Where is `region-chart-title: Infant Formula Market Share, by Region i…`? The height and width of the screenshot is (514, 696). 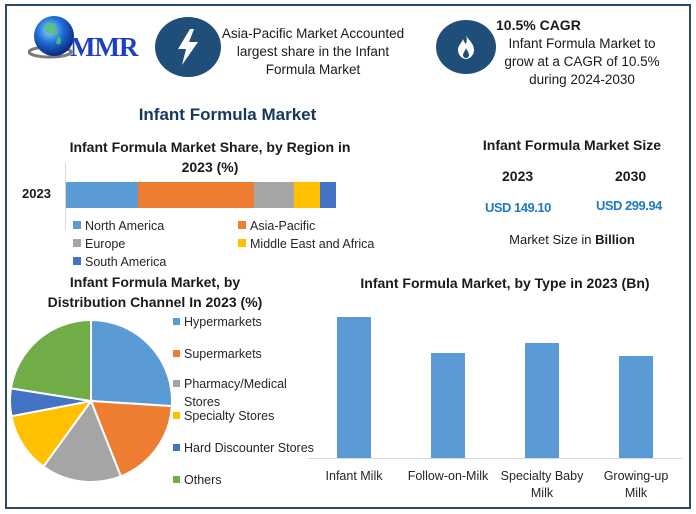
region-chart-title: Infant Formula Market Share, by Region i… is located at coordinates (210, 157).